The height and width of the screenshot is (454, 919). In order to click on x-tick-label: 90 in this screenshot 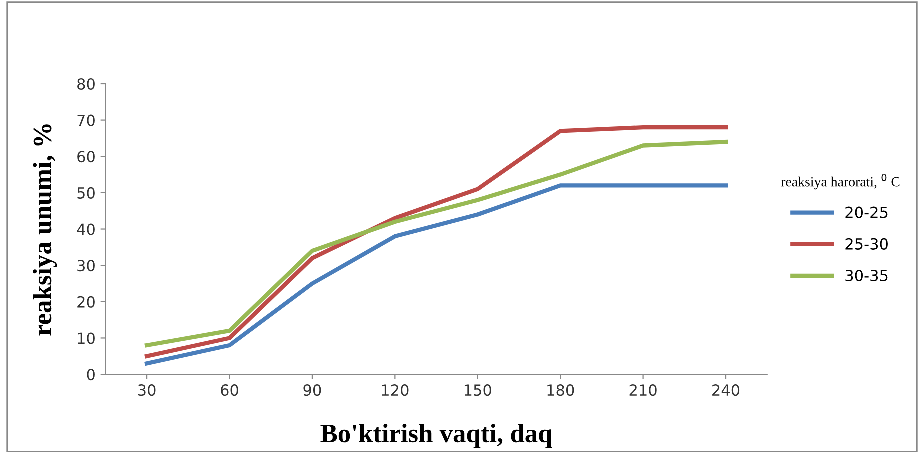, I will do `click(313, 390)`.